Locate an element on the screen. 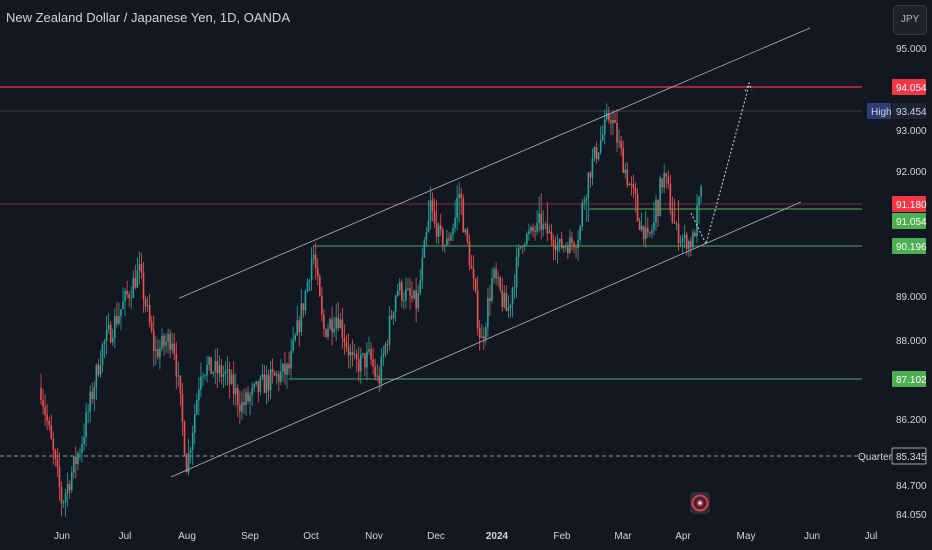 The width and height of the screenshot is (932, 550). price-badge-value: 91.054 is located at coordinates (911, 222).